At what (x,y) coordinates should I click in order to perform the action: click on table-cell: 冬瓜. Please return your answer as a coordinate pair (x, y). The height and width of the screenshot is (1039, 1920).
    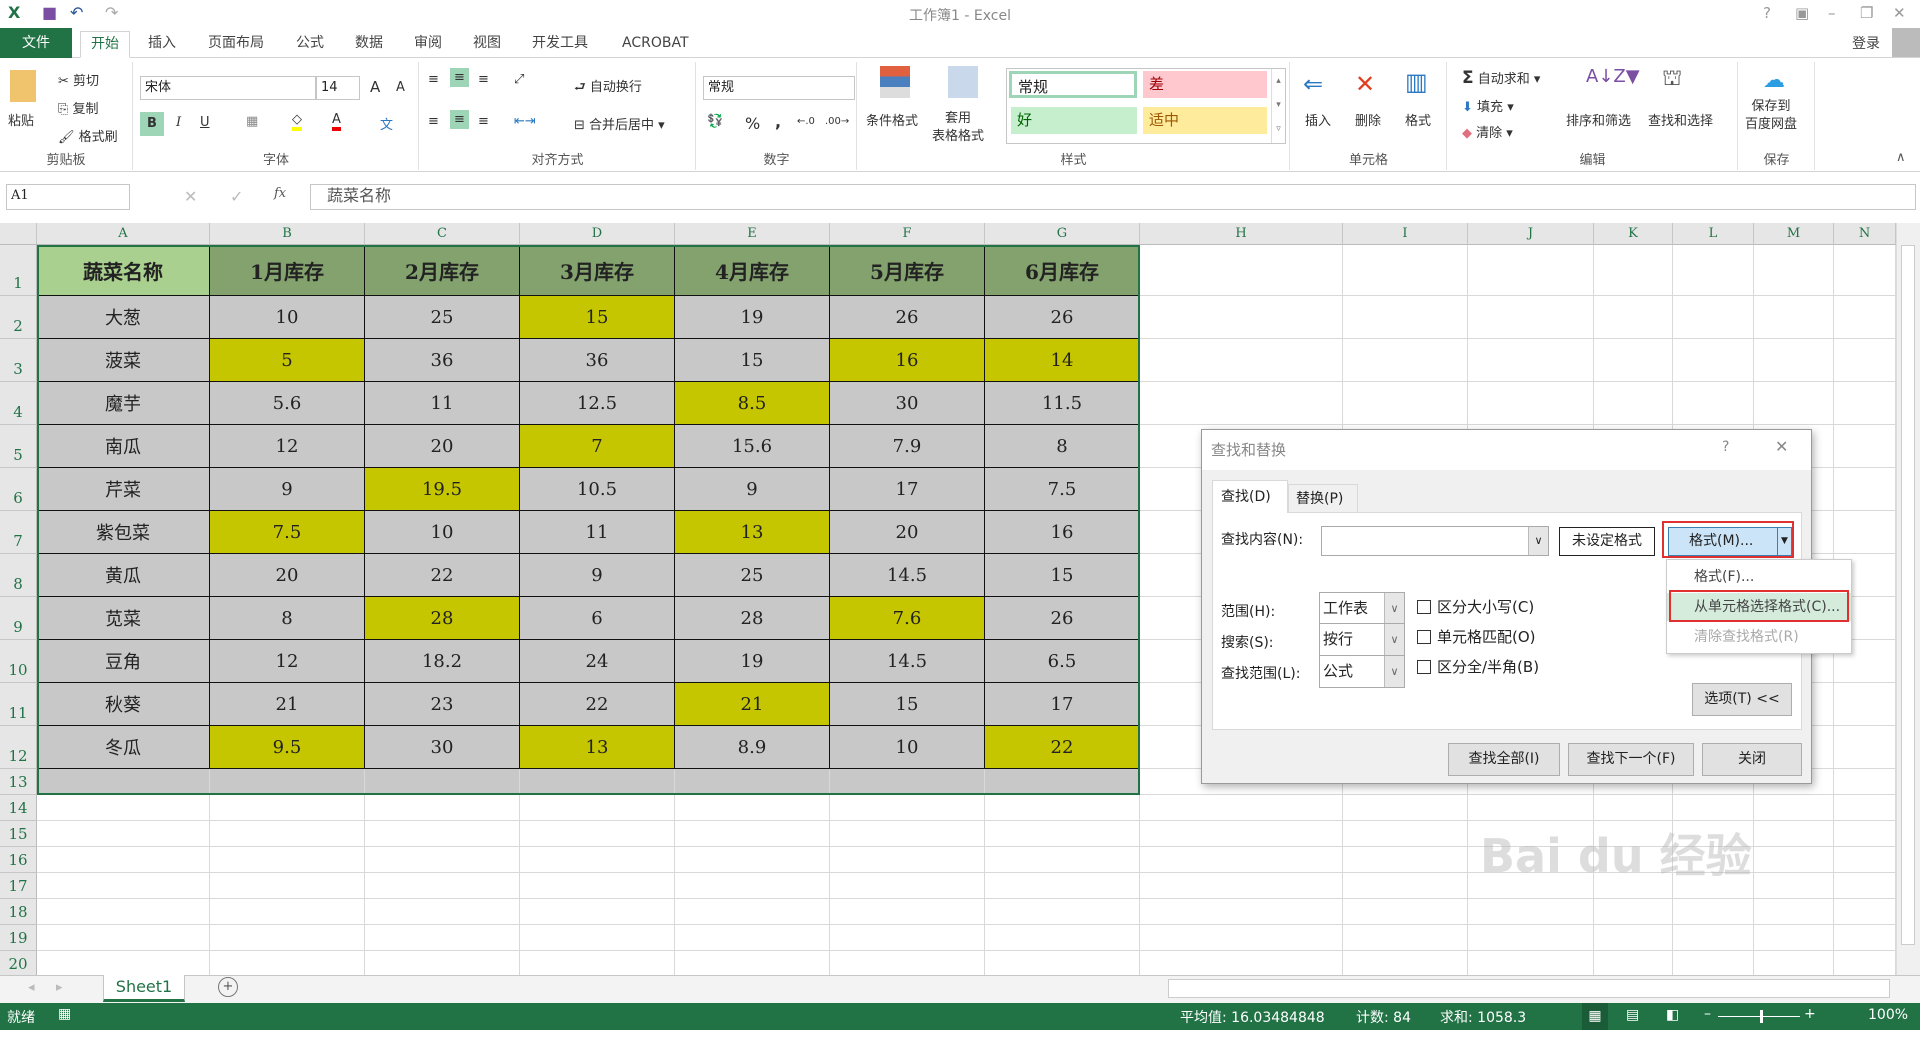
    Looking at the image, I should click on (123, 747).